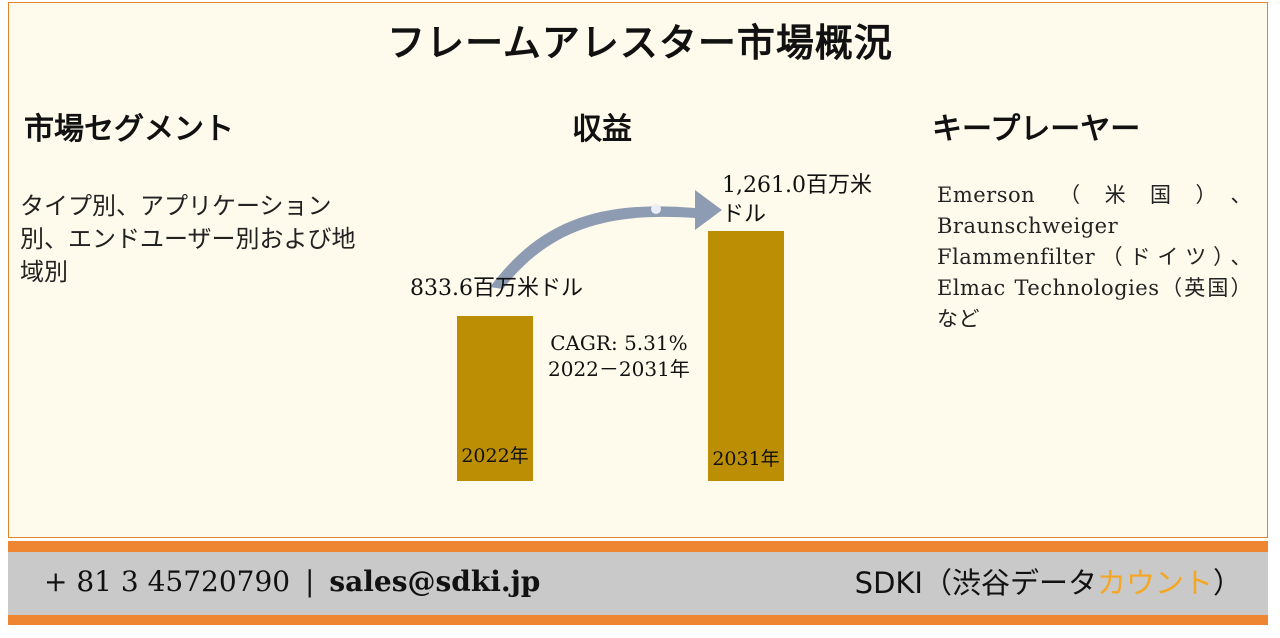 The width and height of the screenshot is (1280, 638). Describe the element at coordinates (167, 581) in the screenshot. I see `phone-number: + 81 3 45720790` at that location.